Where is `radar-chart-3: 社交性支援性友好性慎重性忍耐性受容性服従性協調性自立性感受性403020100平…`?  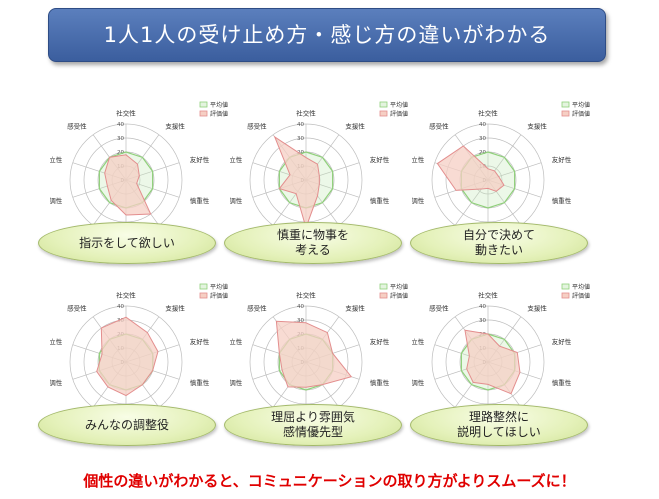 radar-chart-3: 社交性支援性友好性慎重性忍耐性受容性服従性協調性自立性感受性403020100平… is located at coordinates (512, 188).